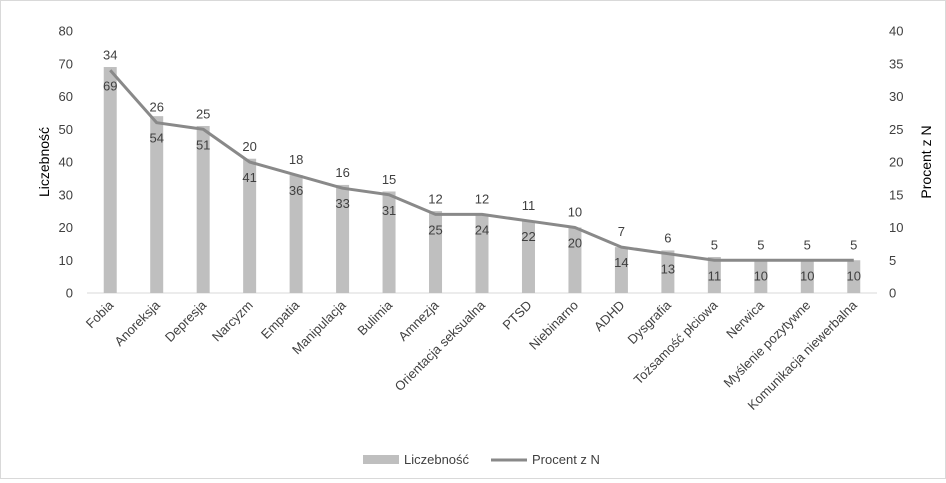  Describe the element at coordinates (896, 96) in the screenshot. I see `right-tick-label: 30` at that location.